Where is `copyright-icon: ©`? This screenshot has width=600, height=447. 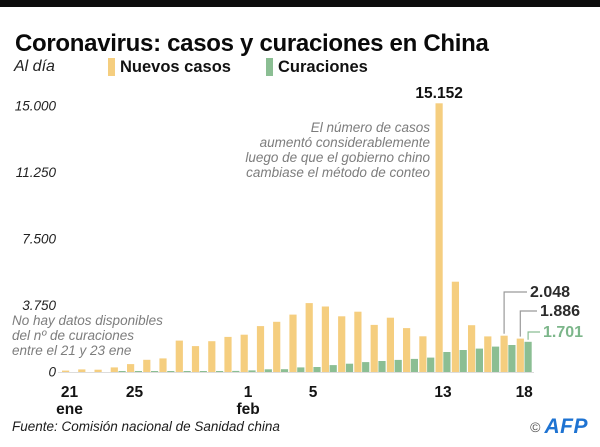
copyright-icon: © is located at coordinates (535, 427).